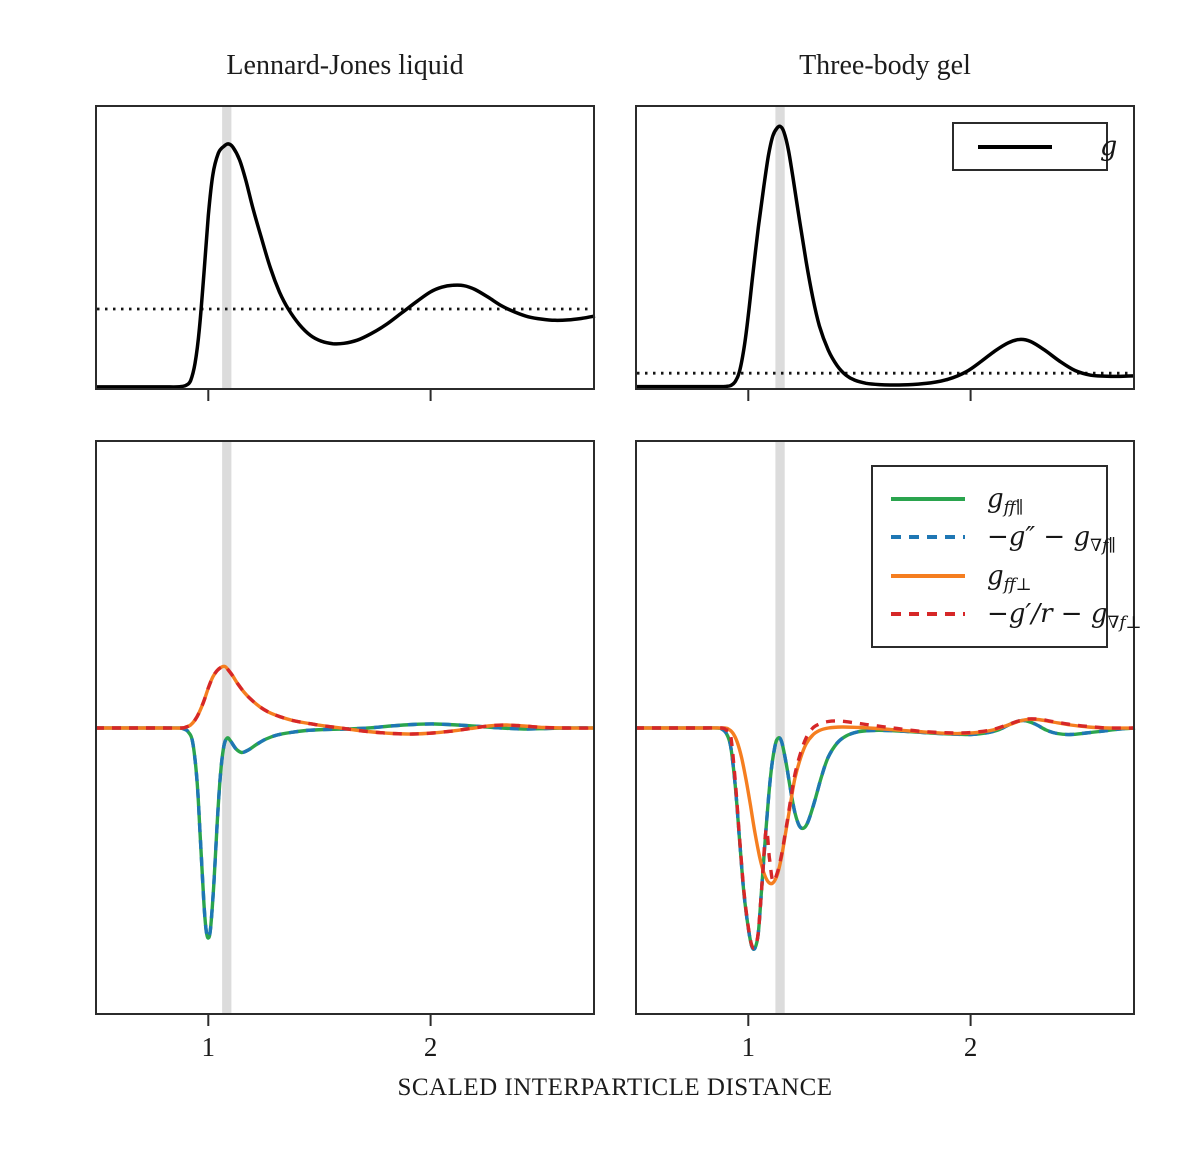  I want to click on legend-line-sample-second-derivative, so click(928, 537).